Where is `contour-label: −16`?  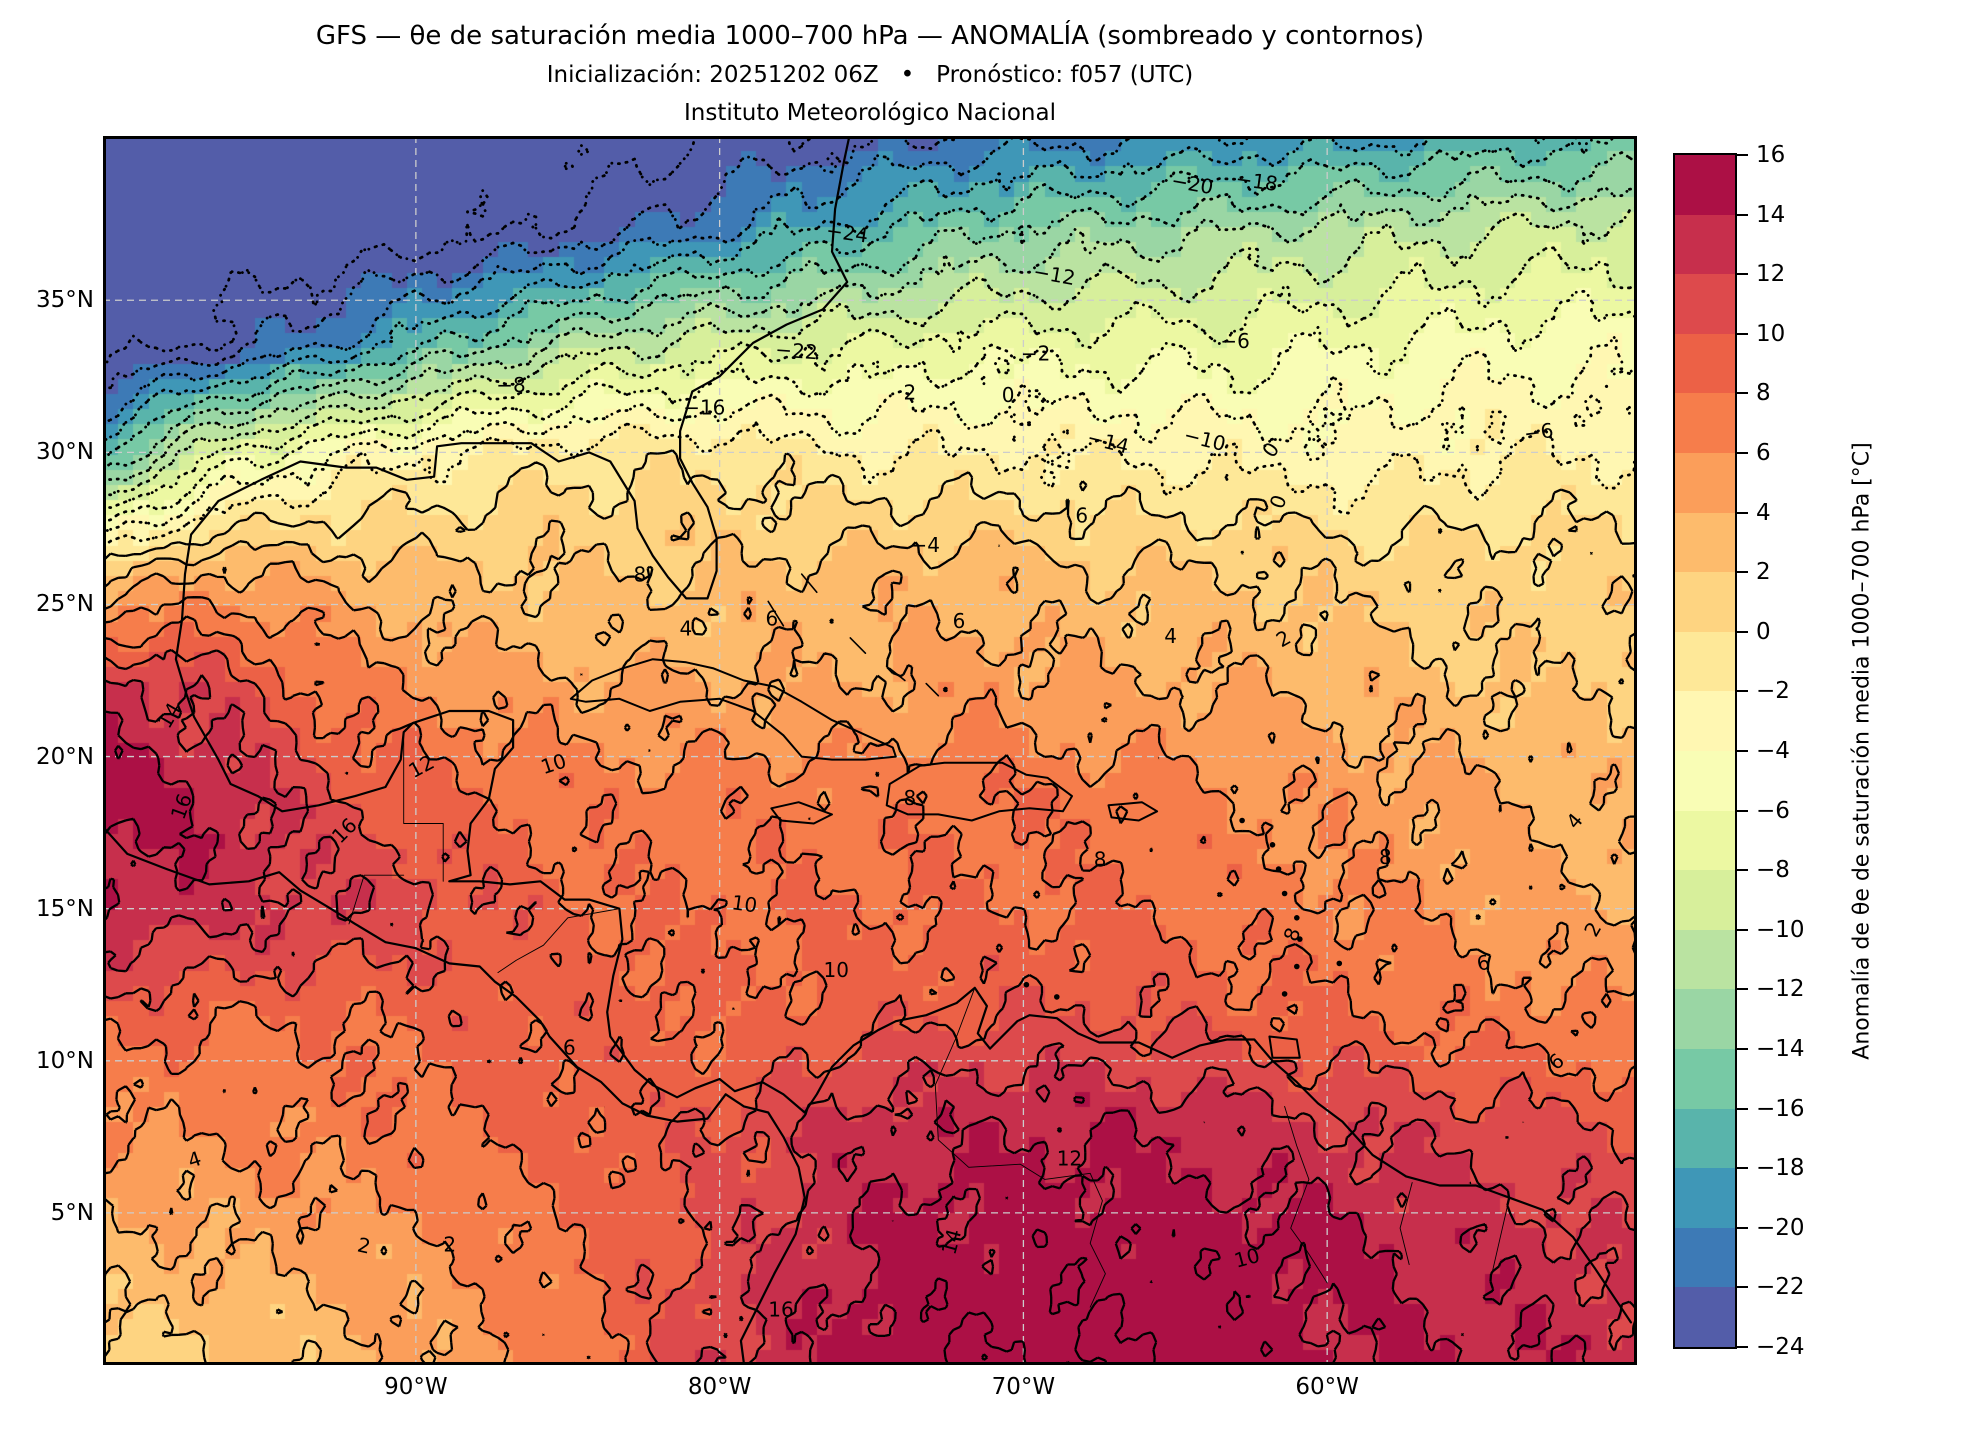 contour-label: −16 is located at coordinates (704, 407).